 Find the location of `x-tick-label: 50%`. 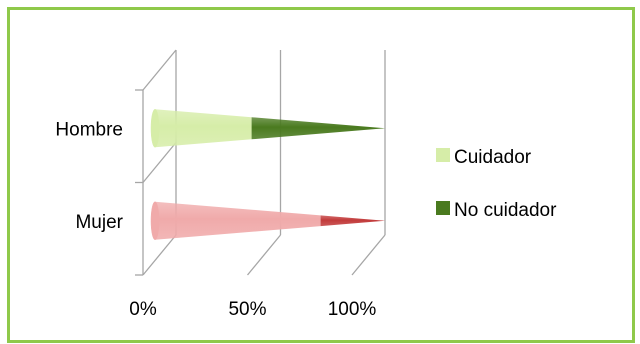

x-tick-label: 50% is located at coordinates (247, 309).